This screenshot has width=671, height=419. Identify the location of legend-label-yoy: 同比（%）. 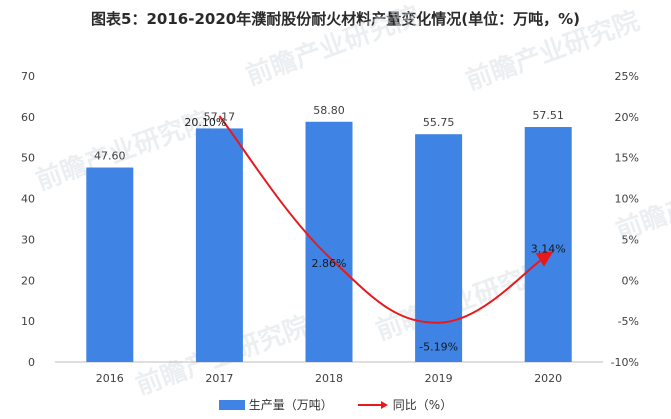
(422, 405).